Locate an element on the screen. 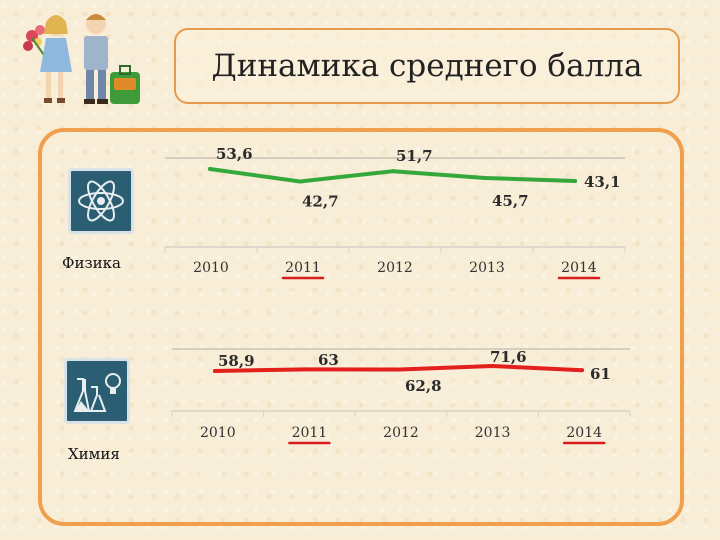 The height and width of the screenshot is (540, 720). chemistry-tick-label: 2011 is located at coordinates (310, 433).